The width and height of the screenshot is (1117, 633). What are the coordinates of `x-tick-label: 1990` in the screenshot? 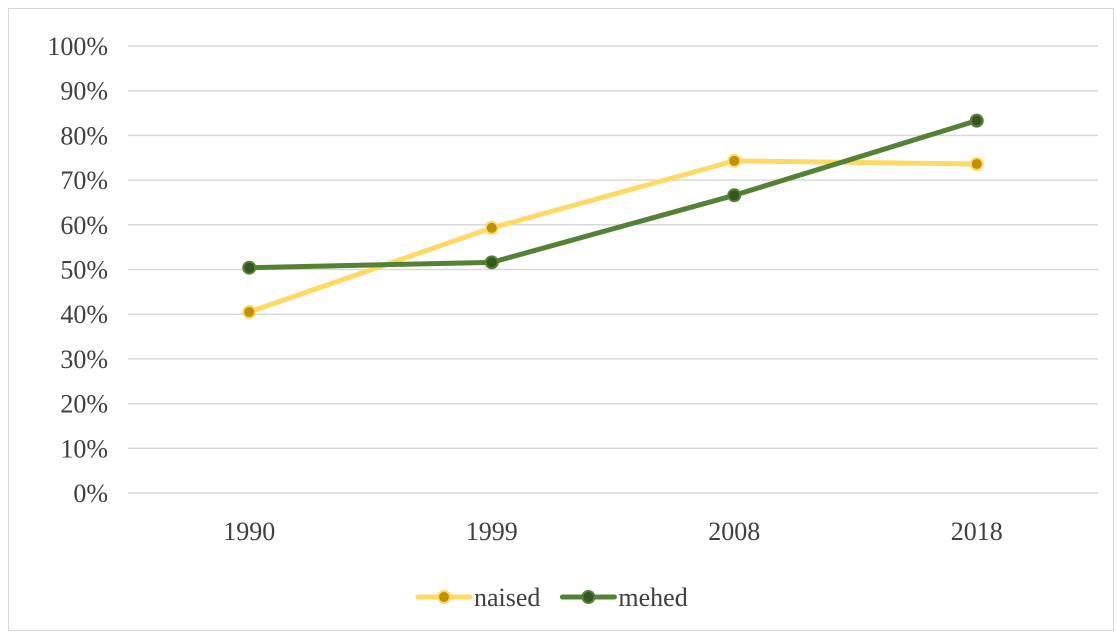 It's located at (249, 531).